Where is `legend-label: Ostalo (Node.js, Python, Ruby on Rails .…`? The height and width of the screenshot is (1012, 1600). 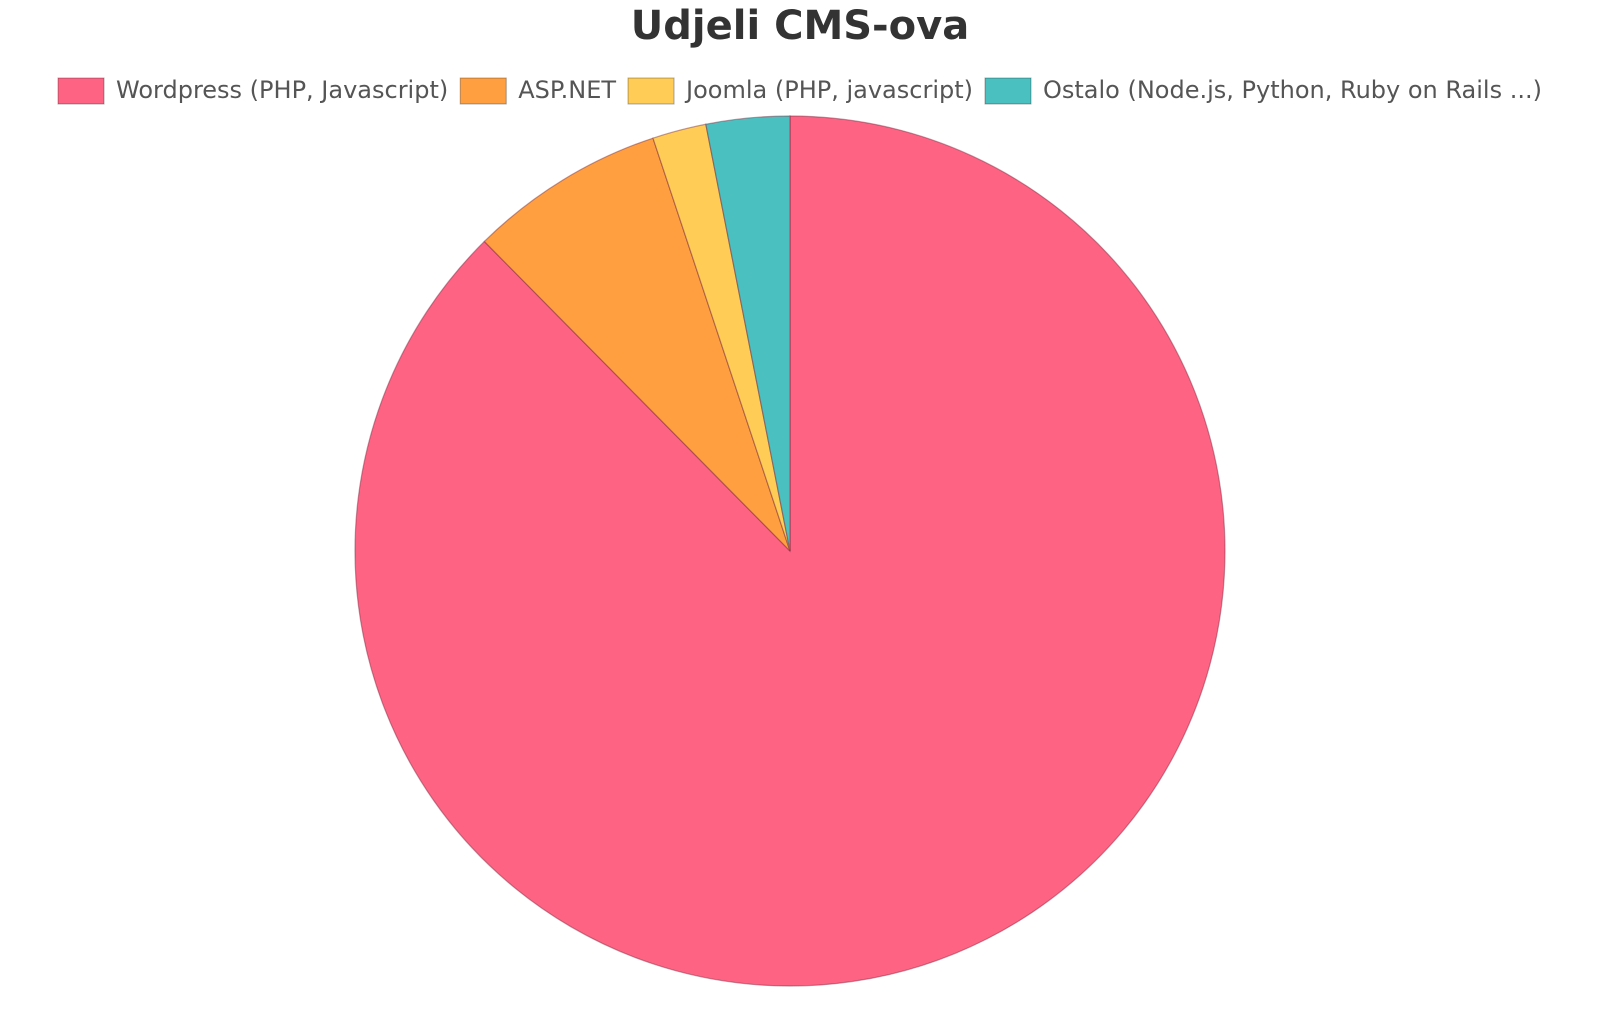
legend-label: Ostalo (Node.js, Python, Ruby on Rails .… is located at coordinates (1292, 90).